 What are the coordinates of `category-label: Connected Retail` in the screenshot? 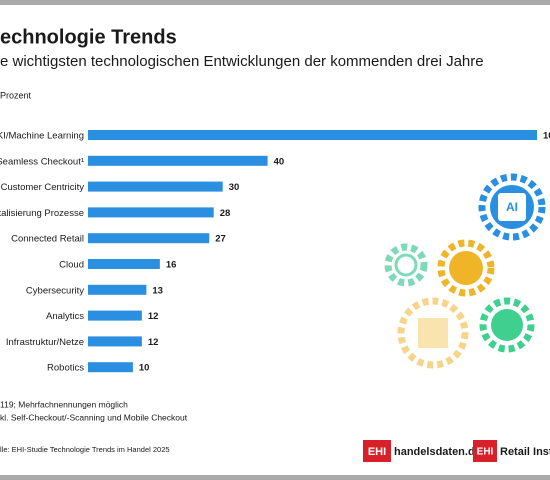 It's located at (47, 239).